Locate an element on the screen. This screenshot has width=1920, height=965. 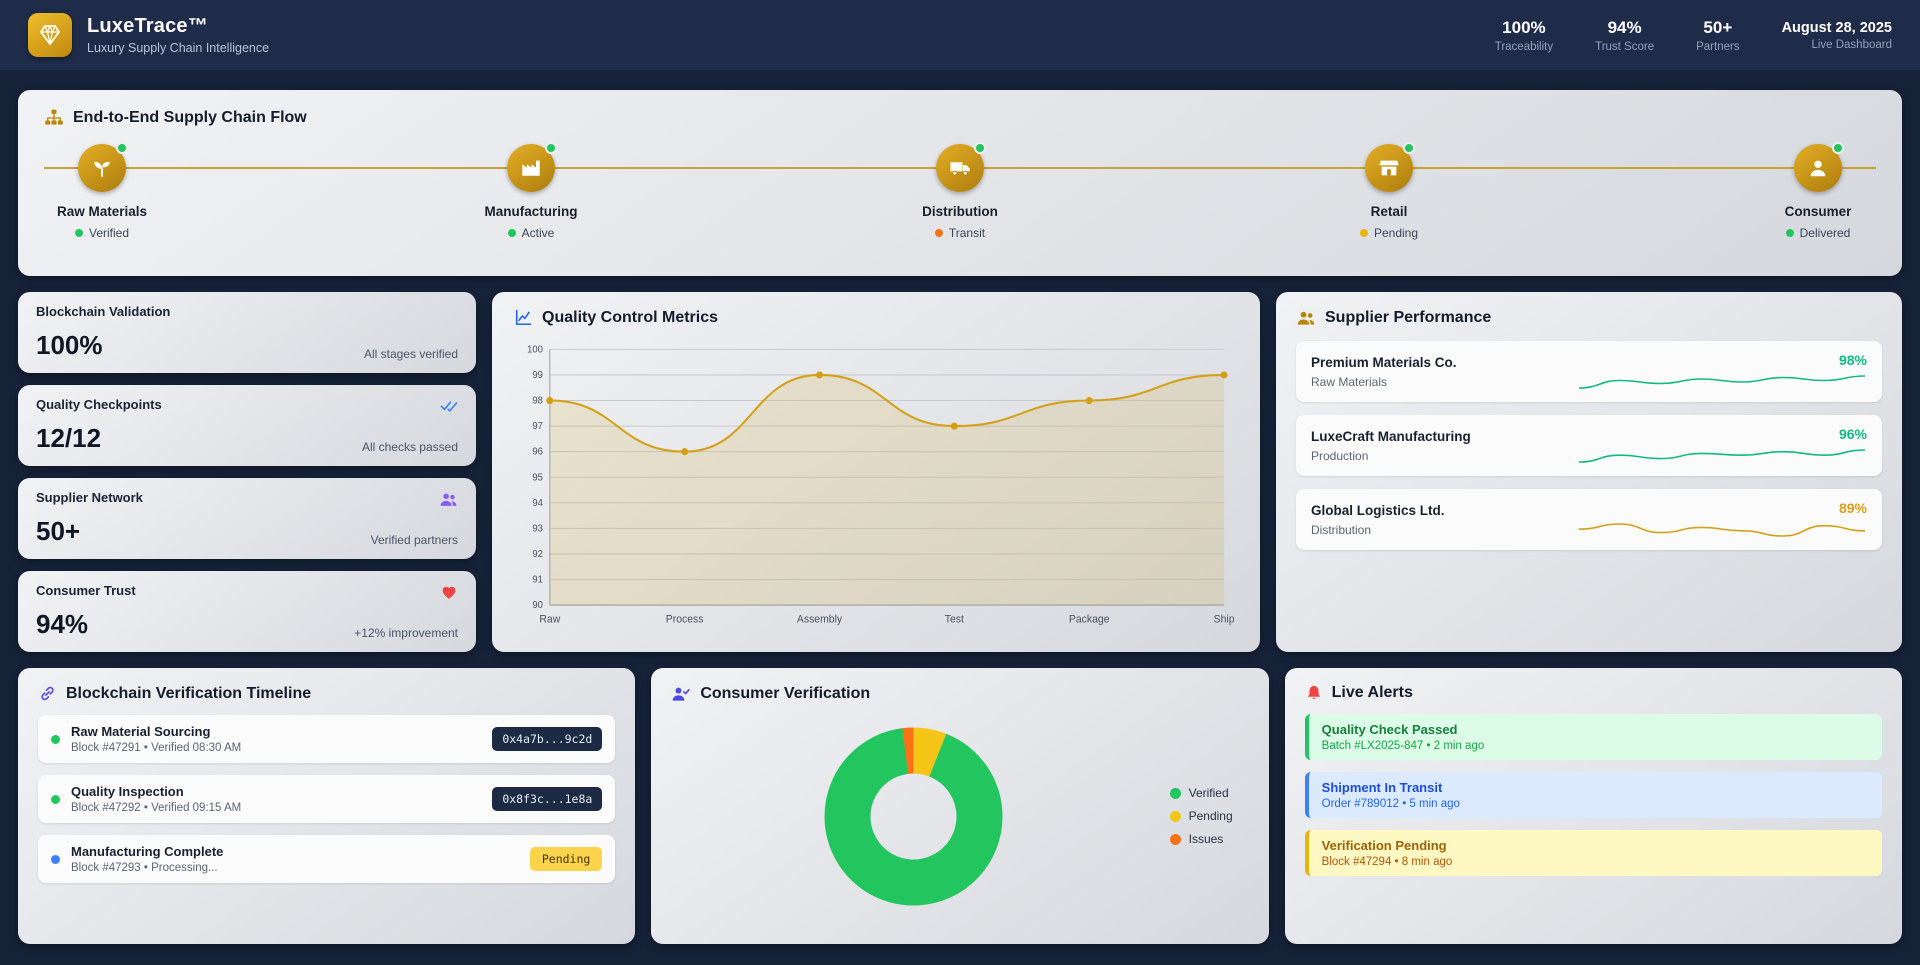
legend-item-pending: Pending is located at coordinates (1201, 816).